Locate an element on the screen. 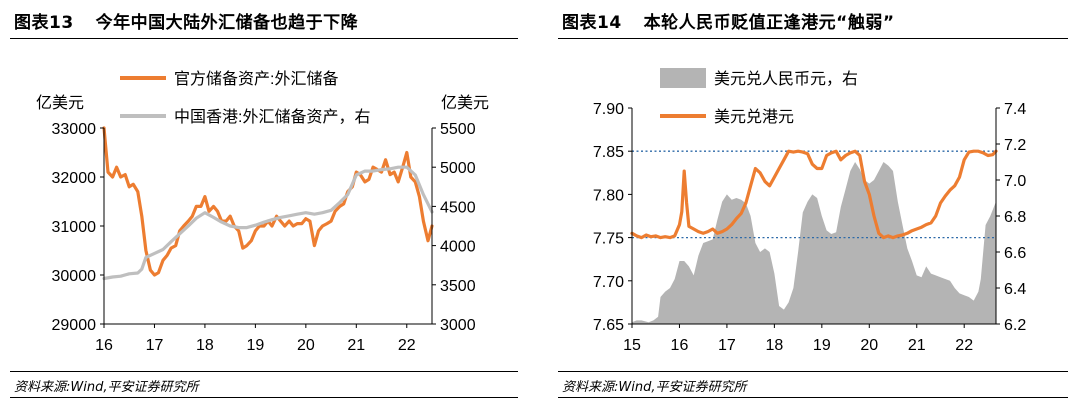 The image size is (1072, 409). y-right-tick-label: 7.4 is located at coordinates (1015, 109).